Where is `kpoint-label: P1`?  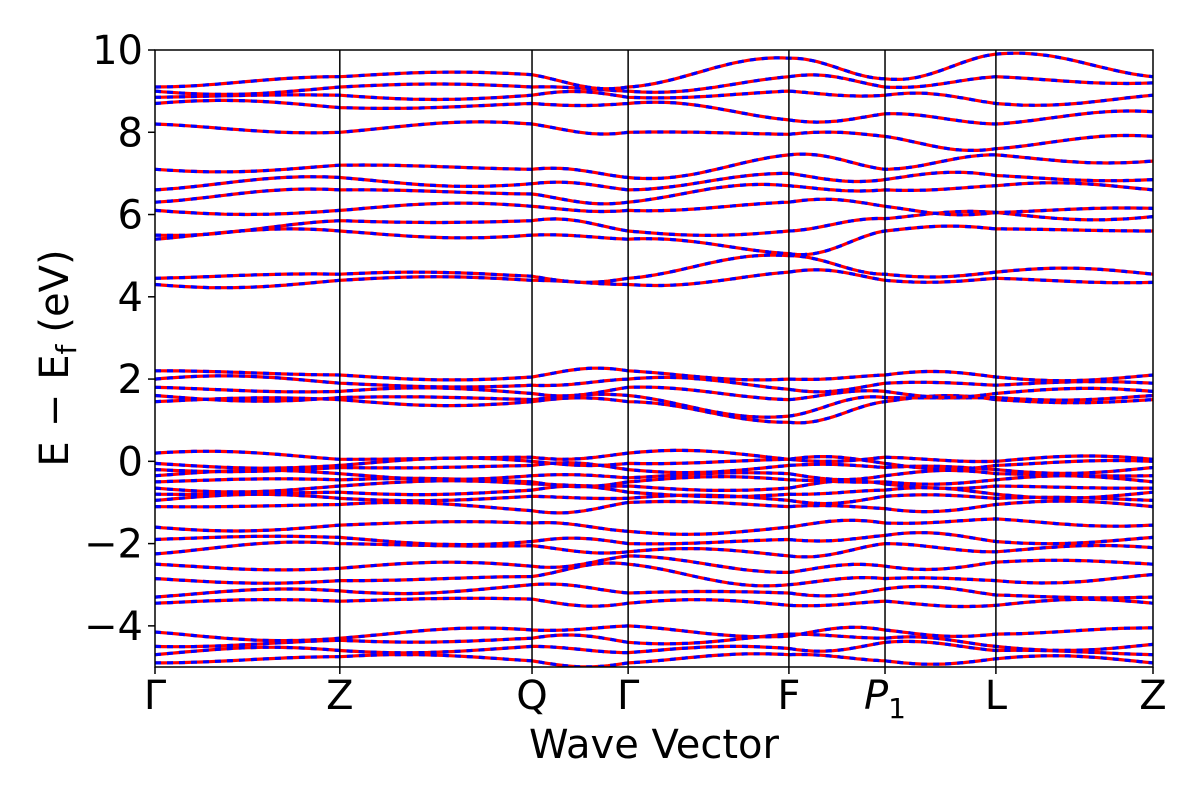
kpoint-label: P1 is located at coordinates (885, 699).